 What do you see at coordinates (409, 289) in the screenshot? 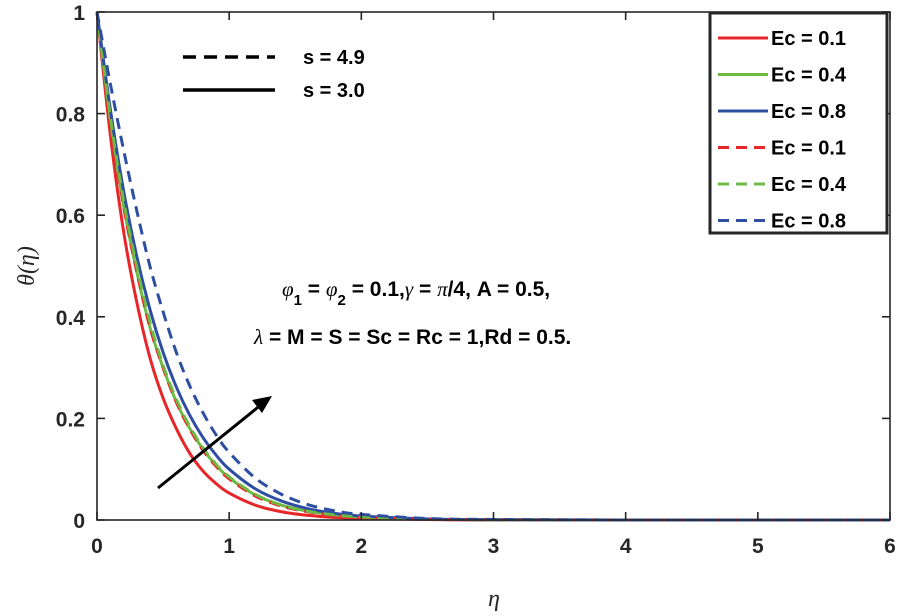
I see `gamma-symbol: γ` at bounding box center [409, 289].